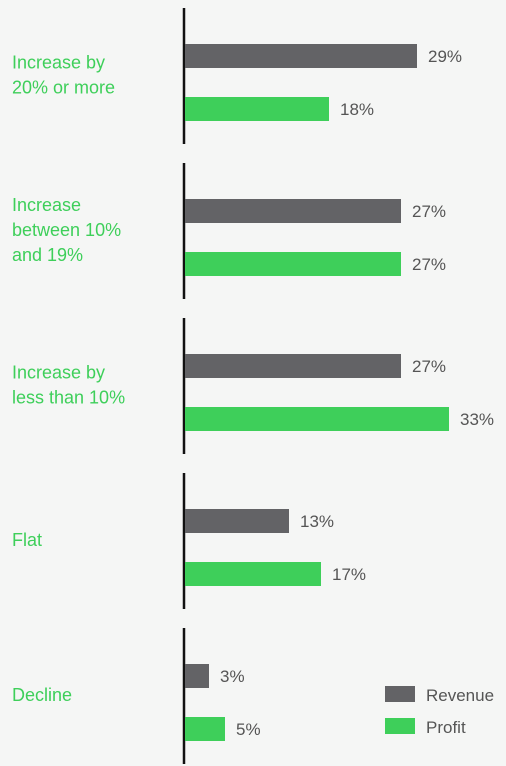  What do you see at coordinates (429, 264) in the screenshot?
I see `profit-value-label: 27%` at bounding box center [429, 264].